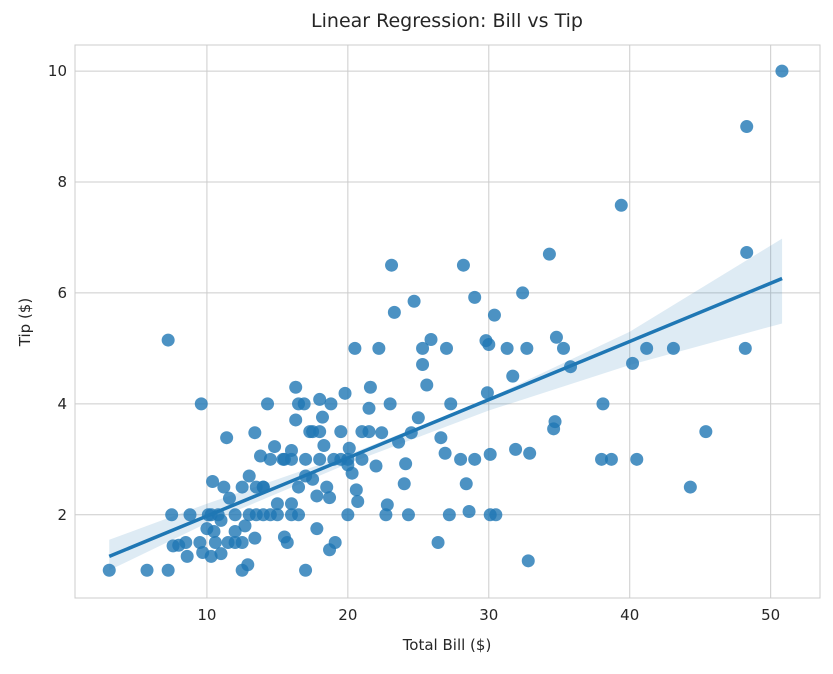  What do you see at coordinates (25, 322) in the screenshot?
I see `y-axis-label: Tip ($)` at bounding box center [25, 322].